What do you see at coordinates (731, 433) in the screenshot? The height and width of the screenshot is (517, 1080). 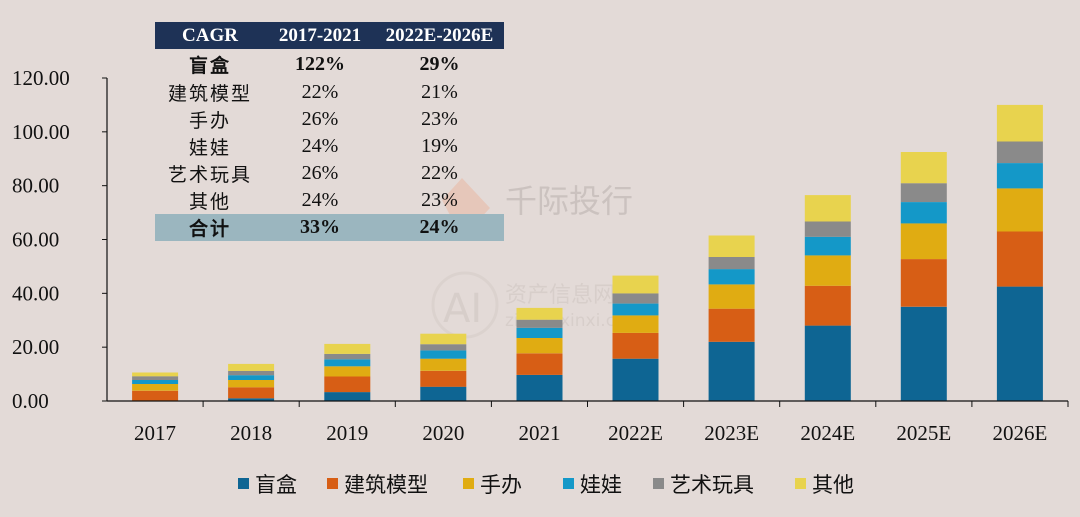 I see `x-tick-label: 2023E` at bounding box center [731, 433].